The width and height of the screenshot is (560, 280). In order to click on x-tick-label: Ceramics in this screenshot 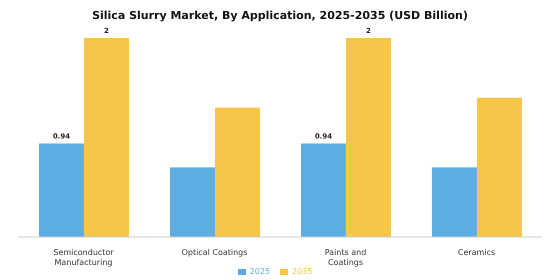, I will do `click(477, 252)`.